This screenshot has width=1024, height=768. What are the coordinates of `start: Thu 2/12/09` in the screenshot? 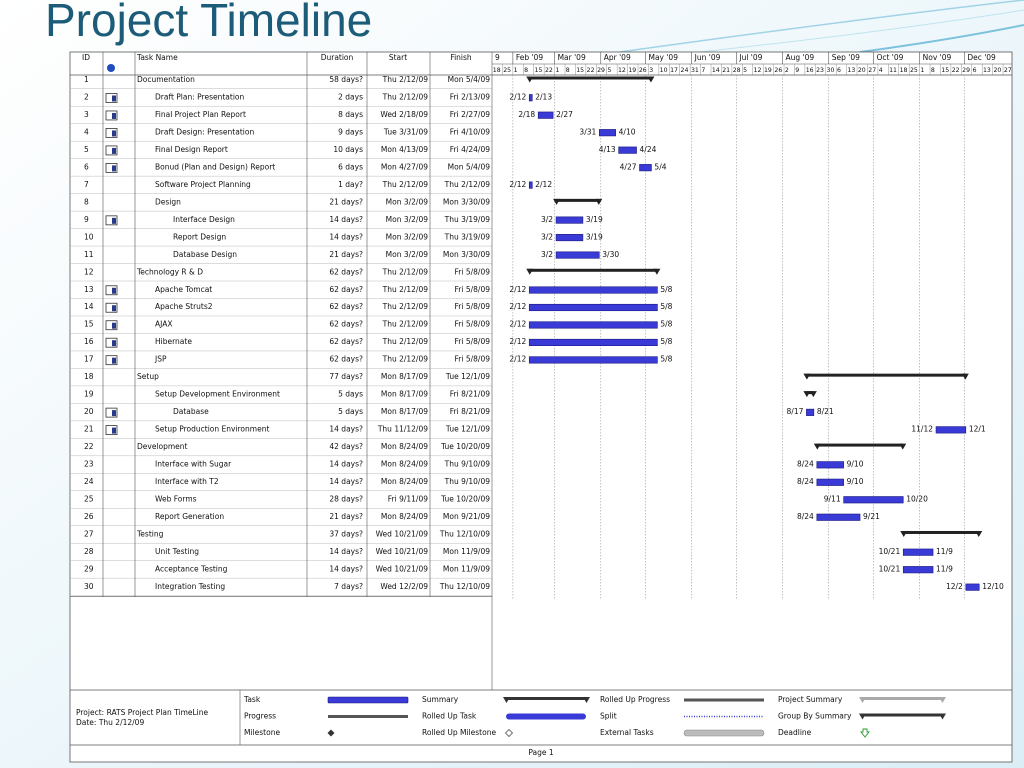 It's located at (405, 184).